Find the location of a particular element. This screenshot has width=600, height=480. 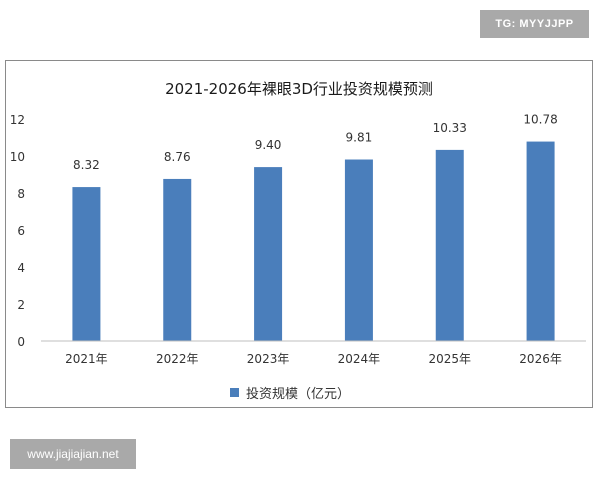

y-tick-label: 0 is located at coordinates (21, 342).